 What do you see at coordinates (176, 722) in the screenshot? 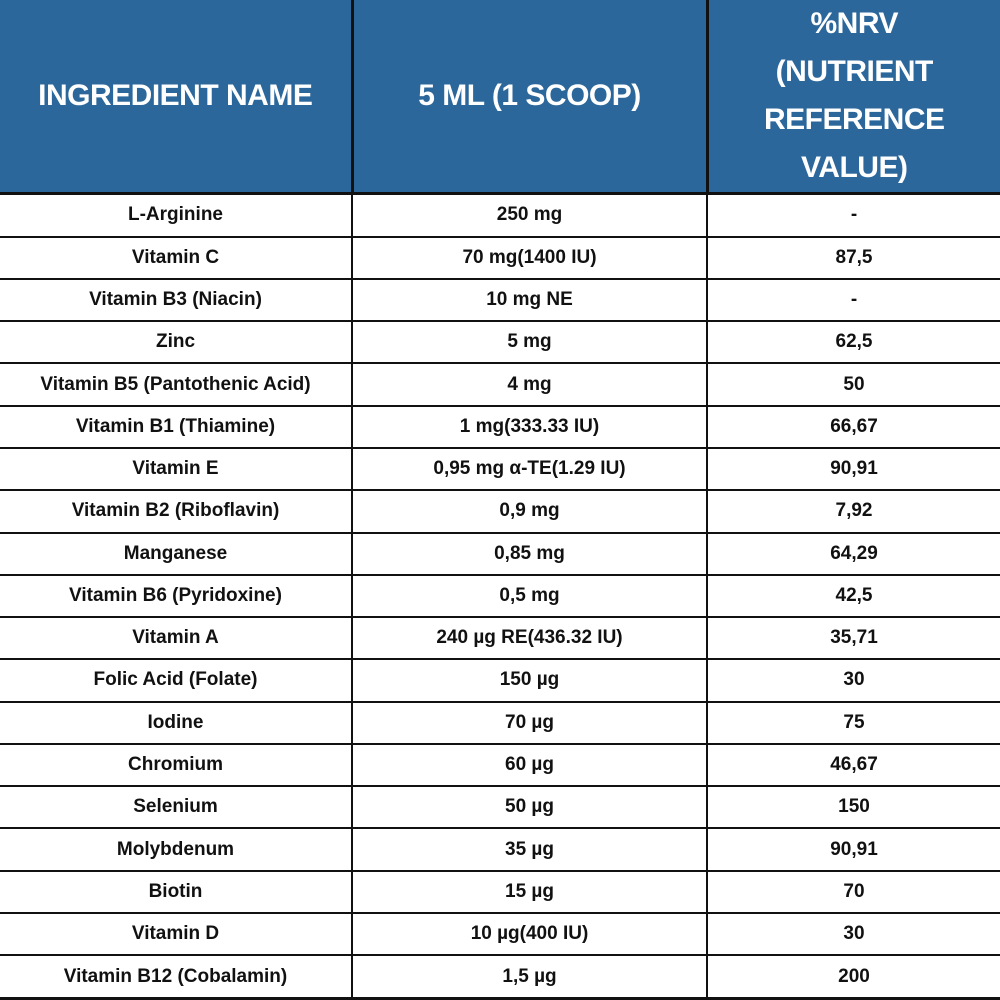
I see `ingredient-name: Iodine` at bounding box center [176, 722].